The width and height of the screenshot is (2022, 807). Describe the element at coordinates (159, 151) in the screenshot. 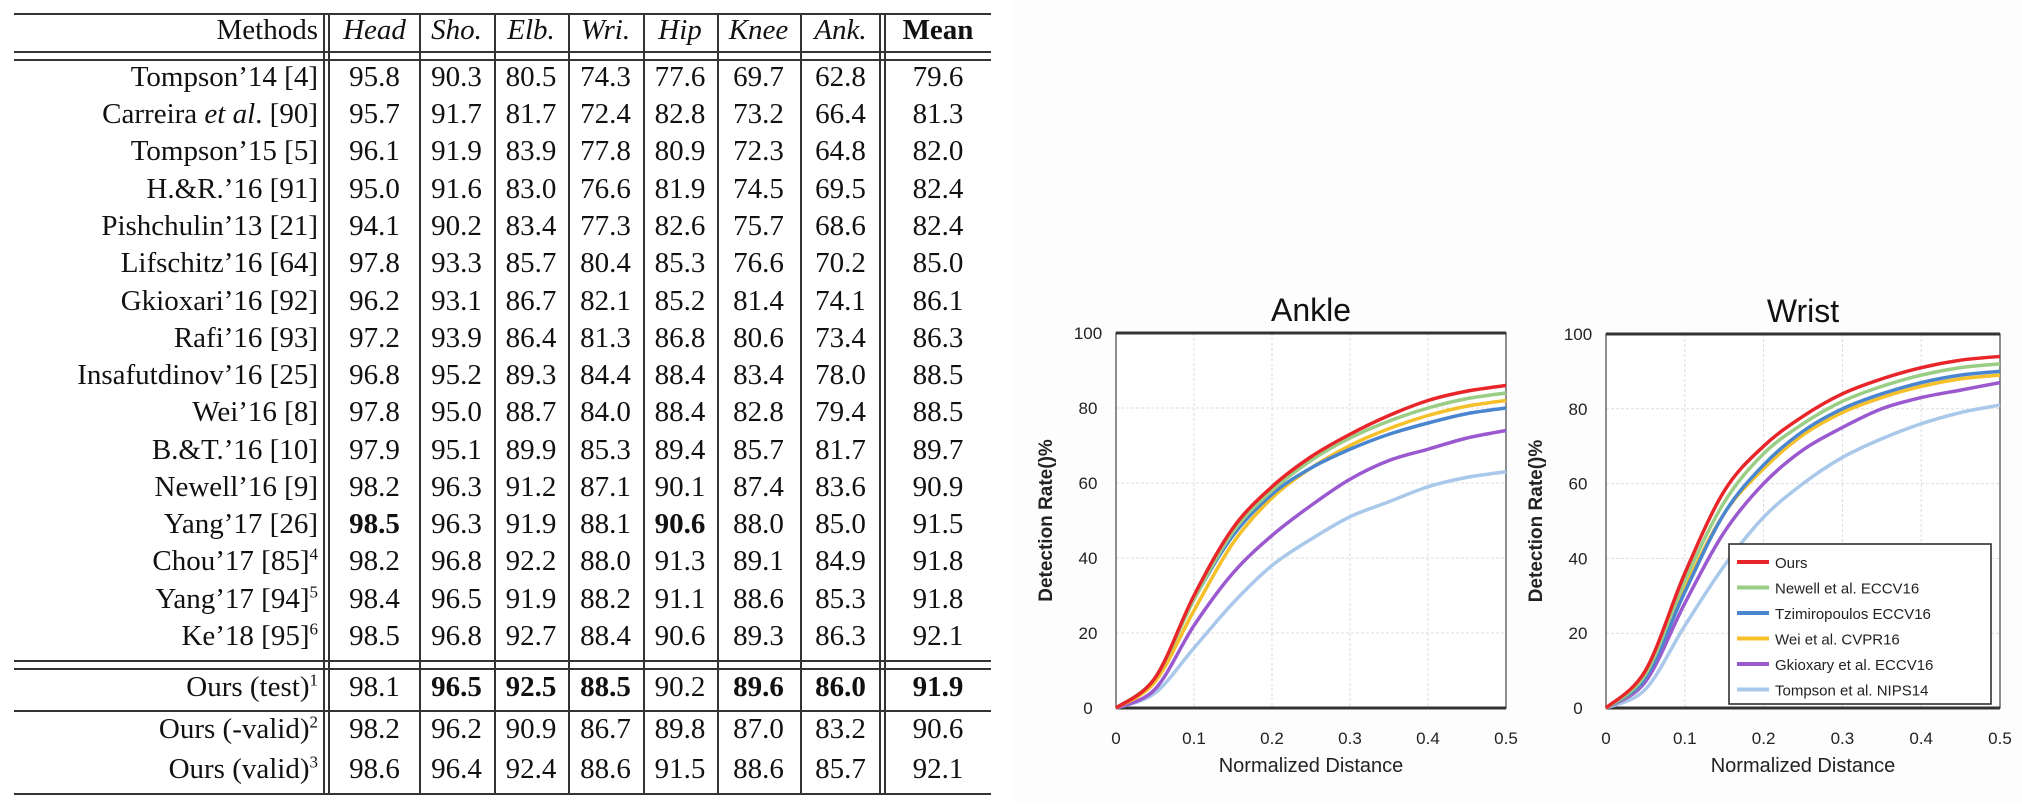

I see `method-name: Tompson’15 [5]` at that location.